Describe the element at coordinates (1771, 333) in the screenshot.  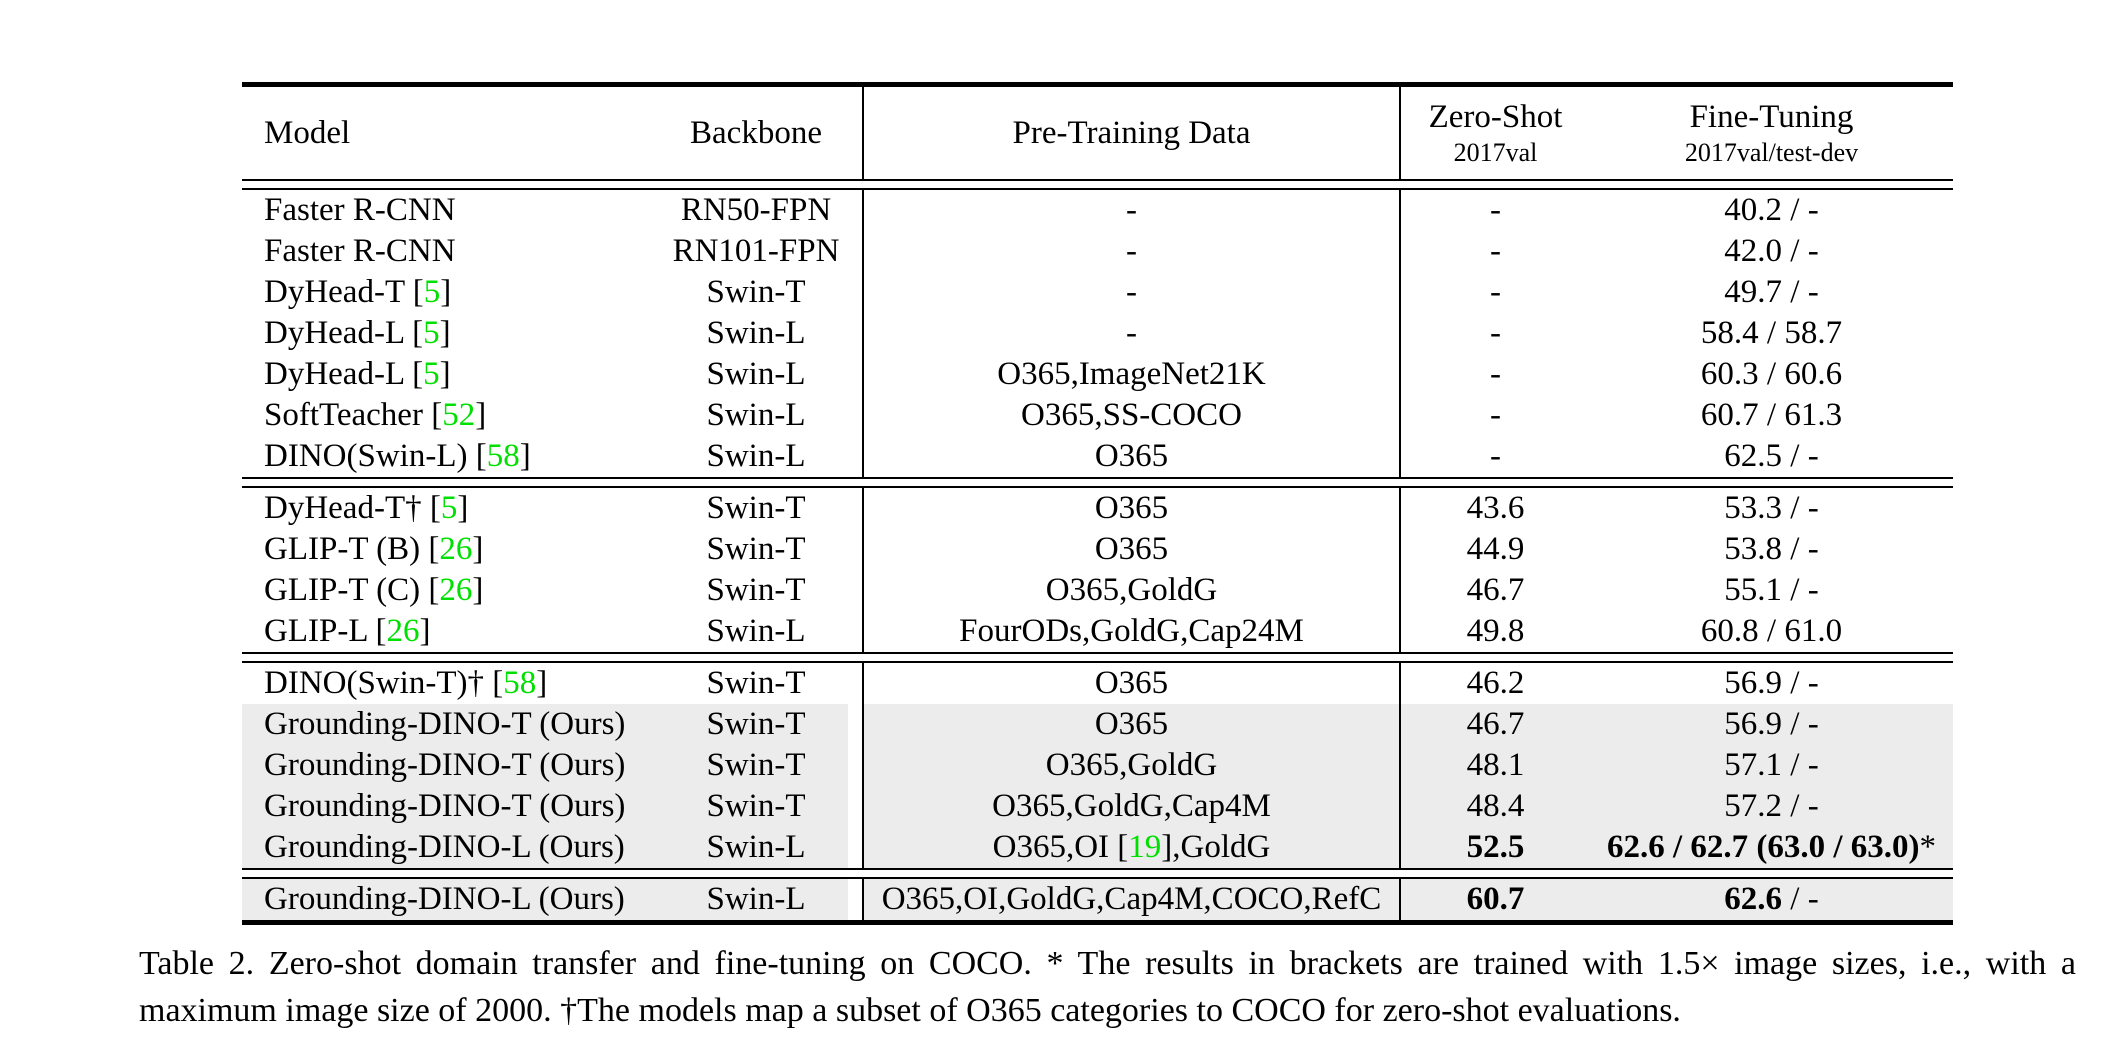
I see `fine-tuning-value: 58.4 / 58.7` at that location.